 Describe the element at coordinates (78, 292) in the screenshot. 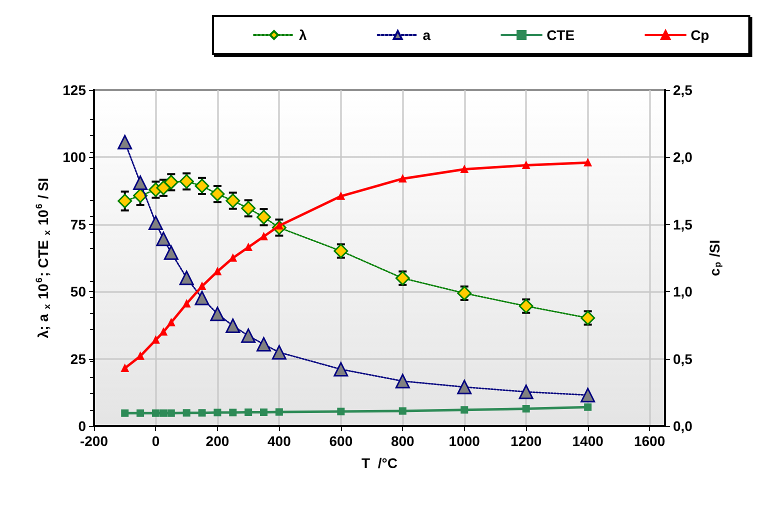

I see `y-tick-label: 50` at that location.